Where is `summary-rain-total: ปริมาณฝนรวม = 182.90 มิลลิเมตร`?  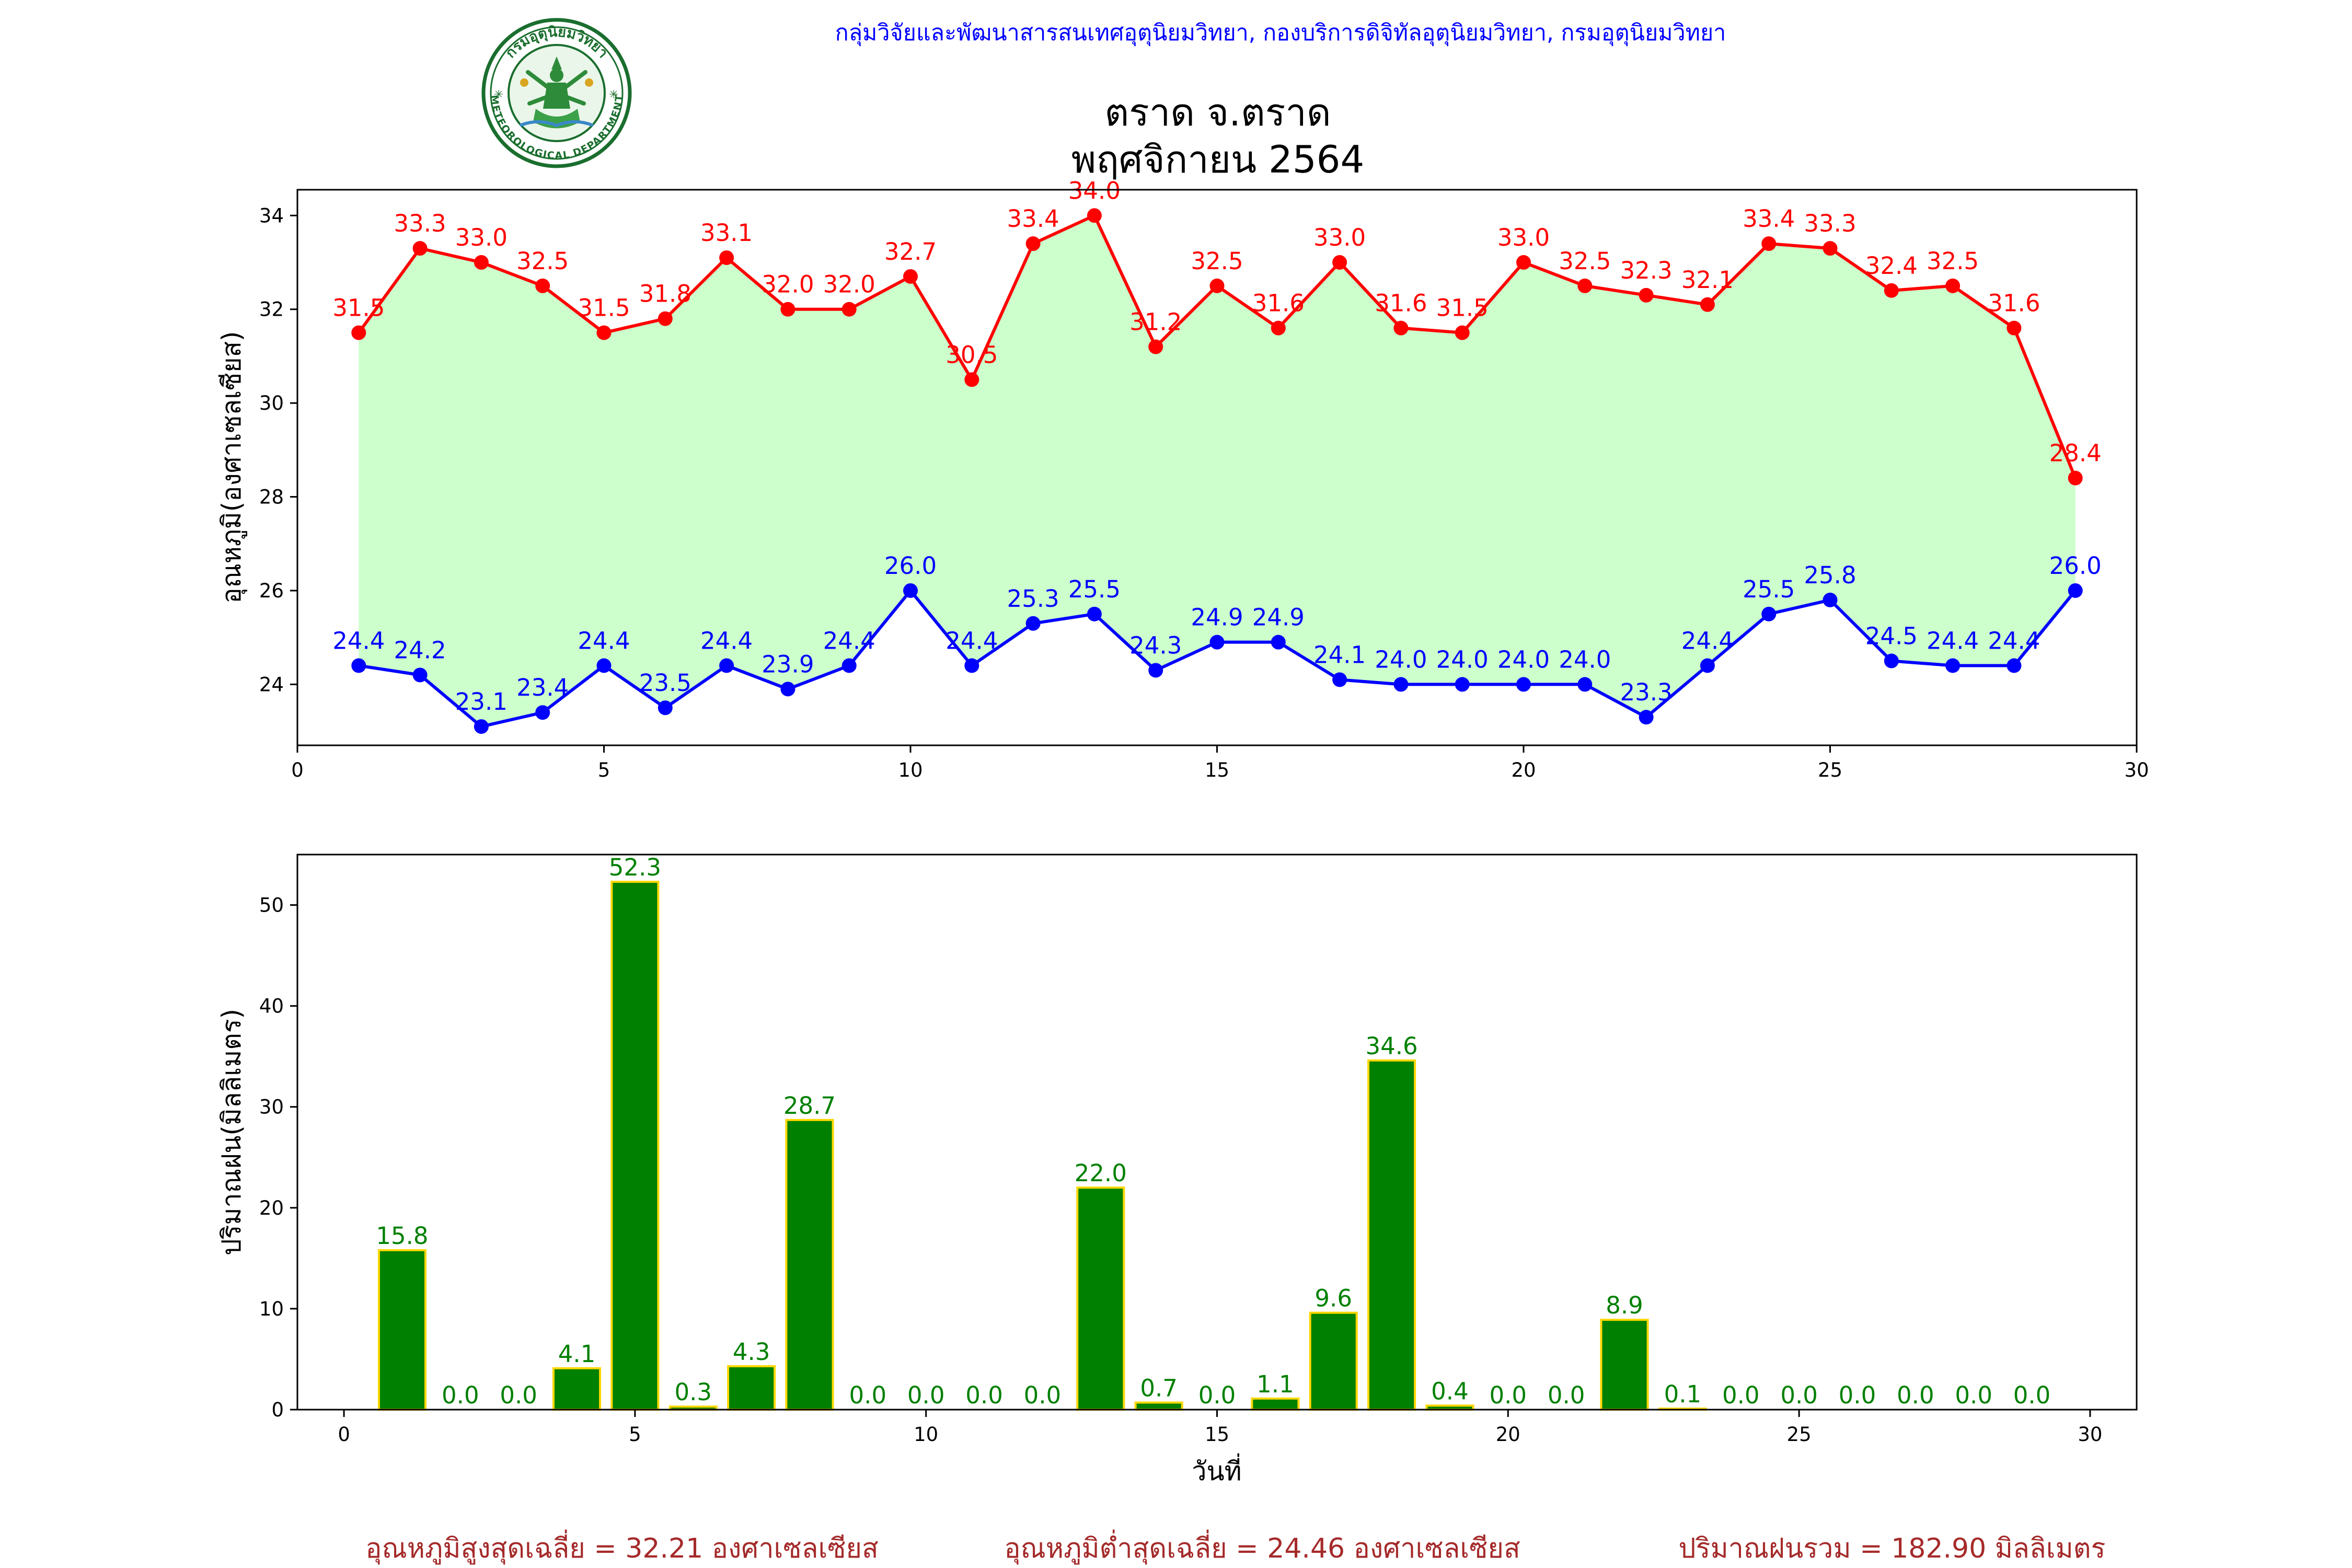
summary-rain-total: ปริมาณฝนรวม = 182.90 มิลลิเมตร is located at coordinates (1892, 1548).